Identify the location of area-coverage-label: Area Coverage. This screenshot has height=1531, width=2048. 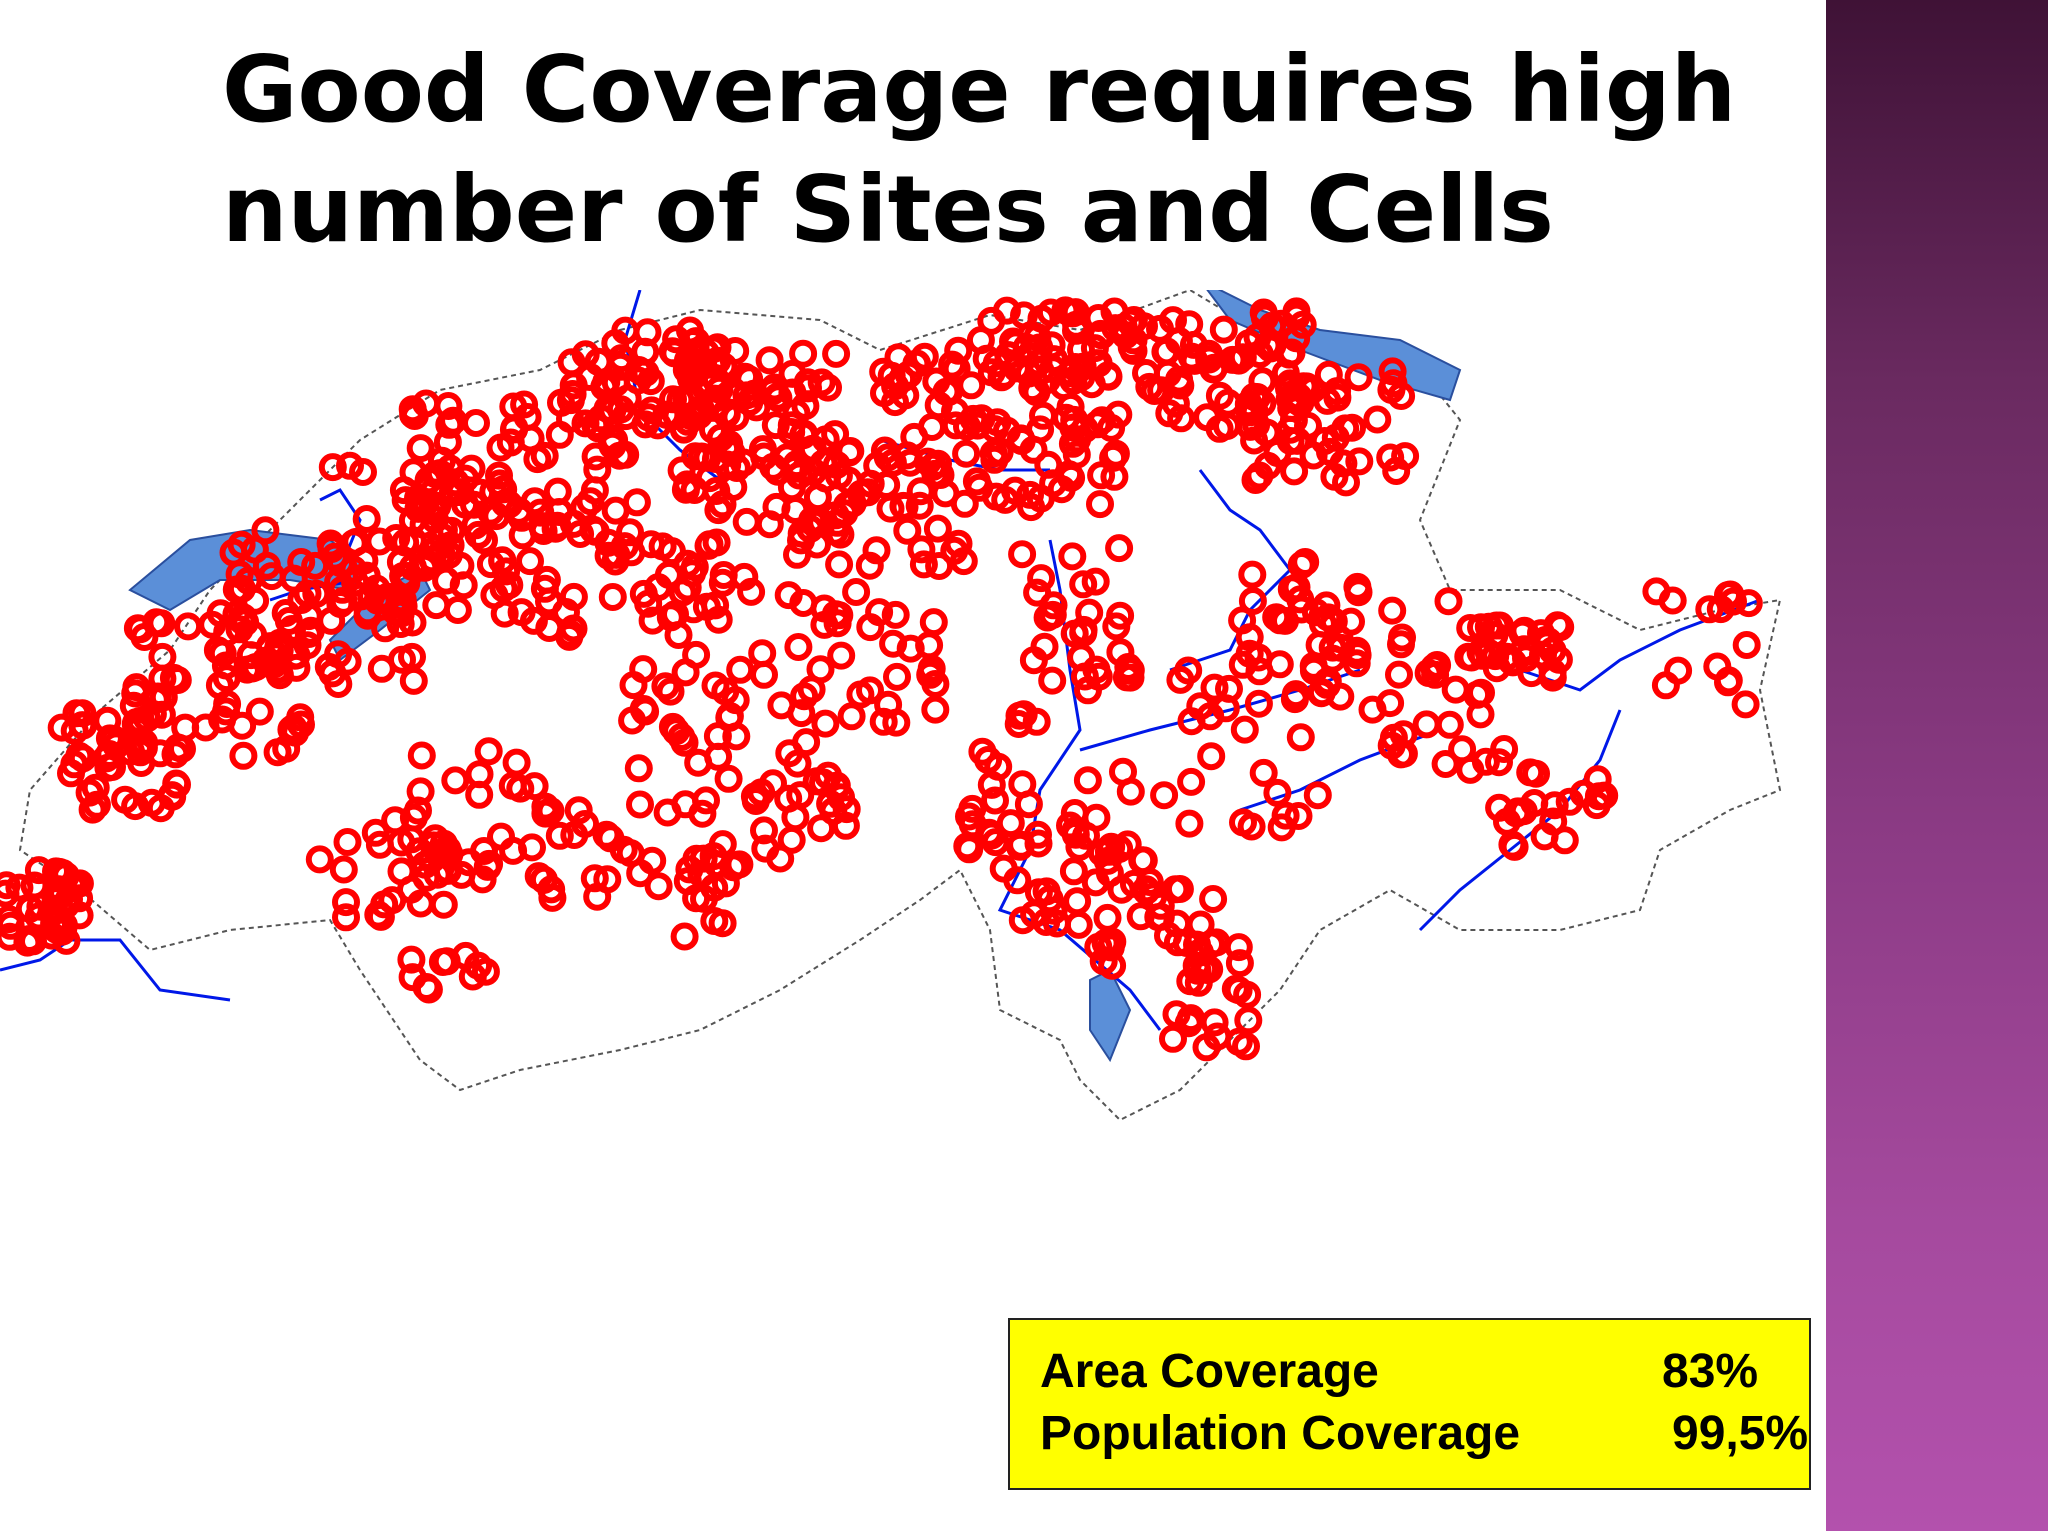
(1209, 1371).